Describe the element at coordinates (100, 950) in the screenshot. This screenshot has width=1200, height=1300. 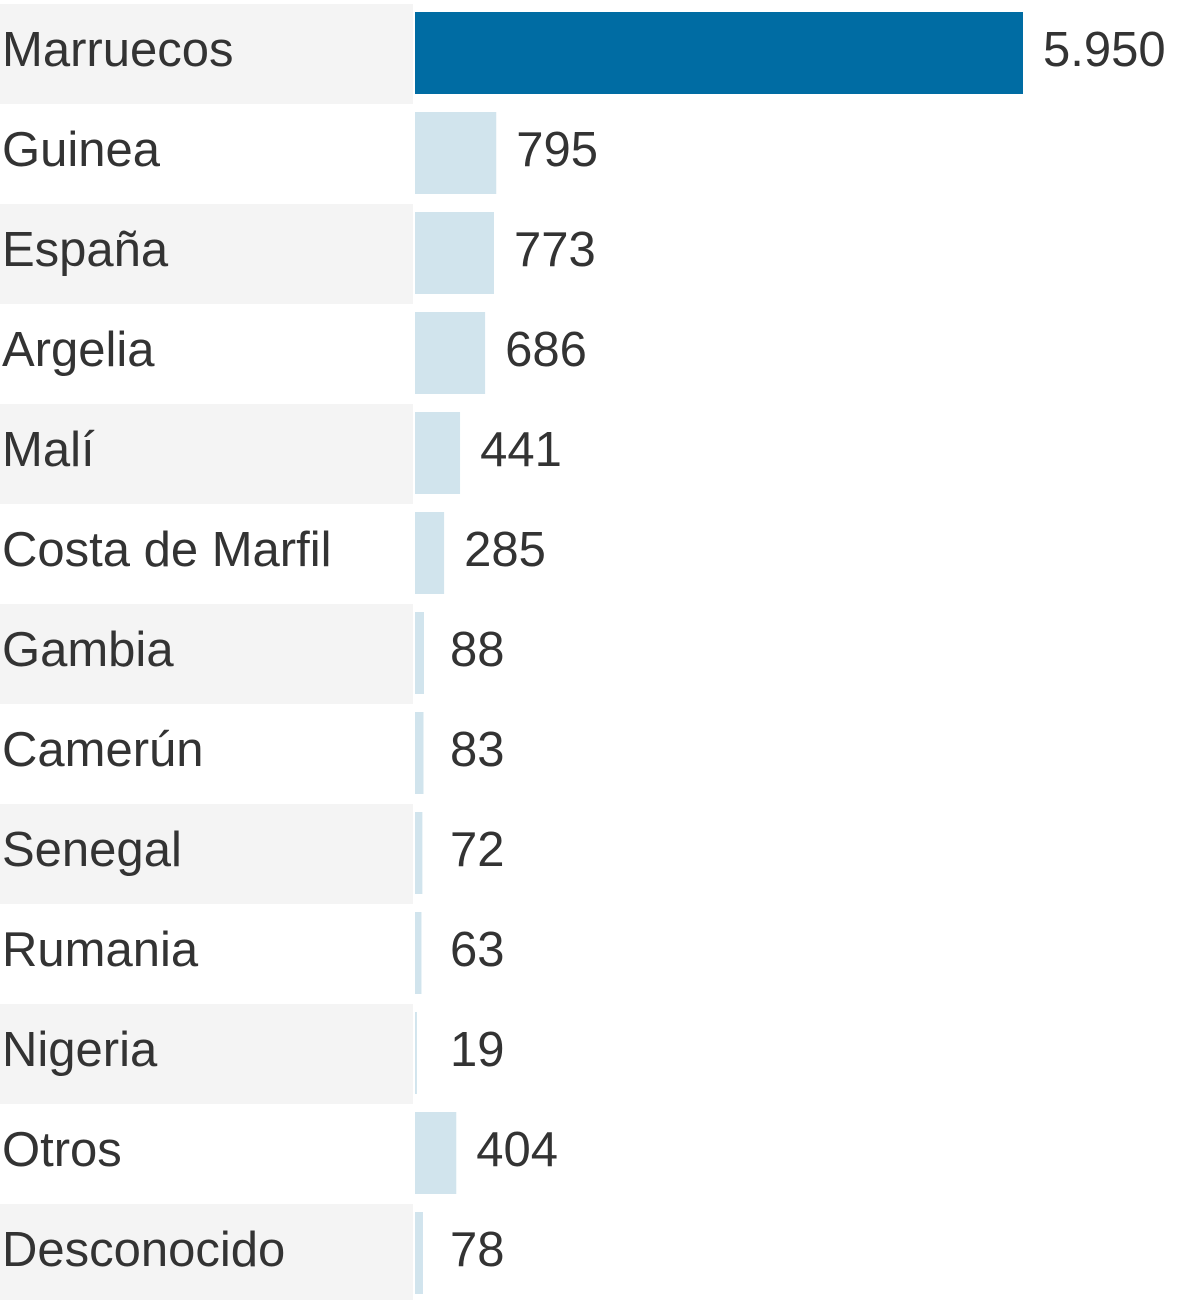
I see `category-label: Rumania` at that location.